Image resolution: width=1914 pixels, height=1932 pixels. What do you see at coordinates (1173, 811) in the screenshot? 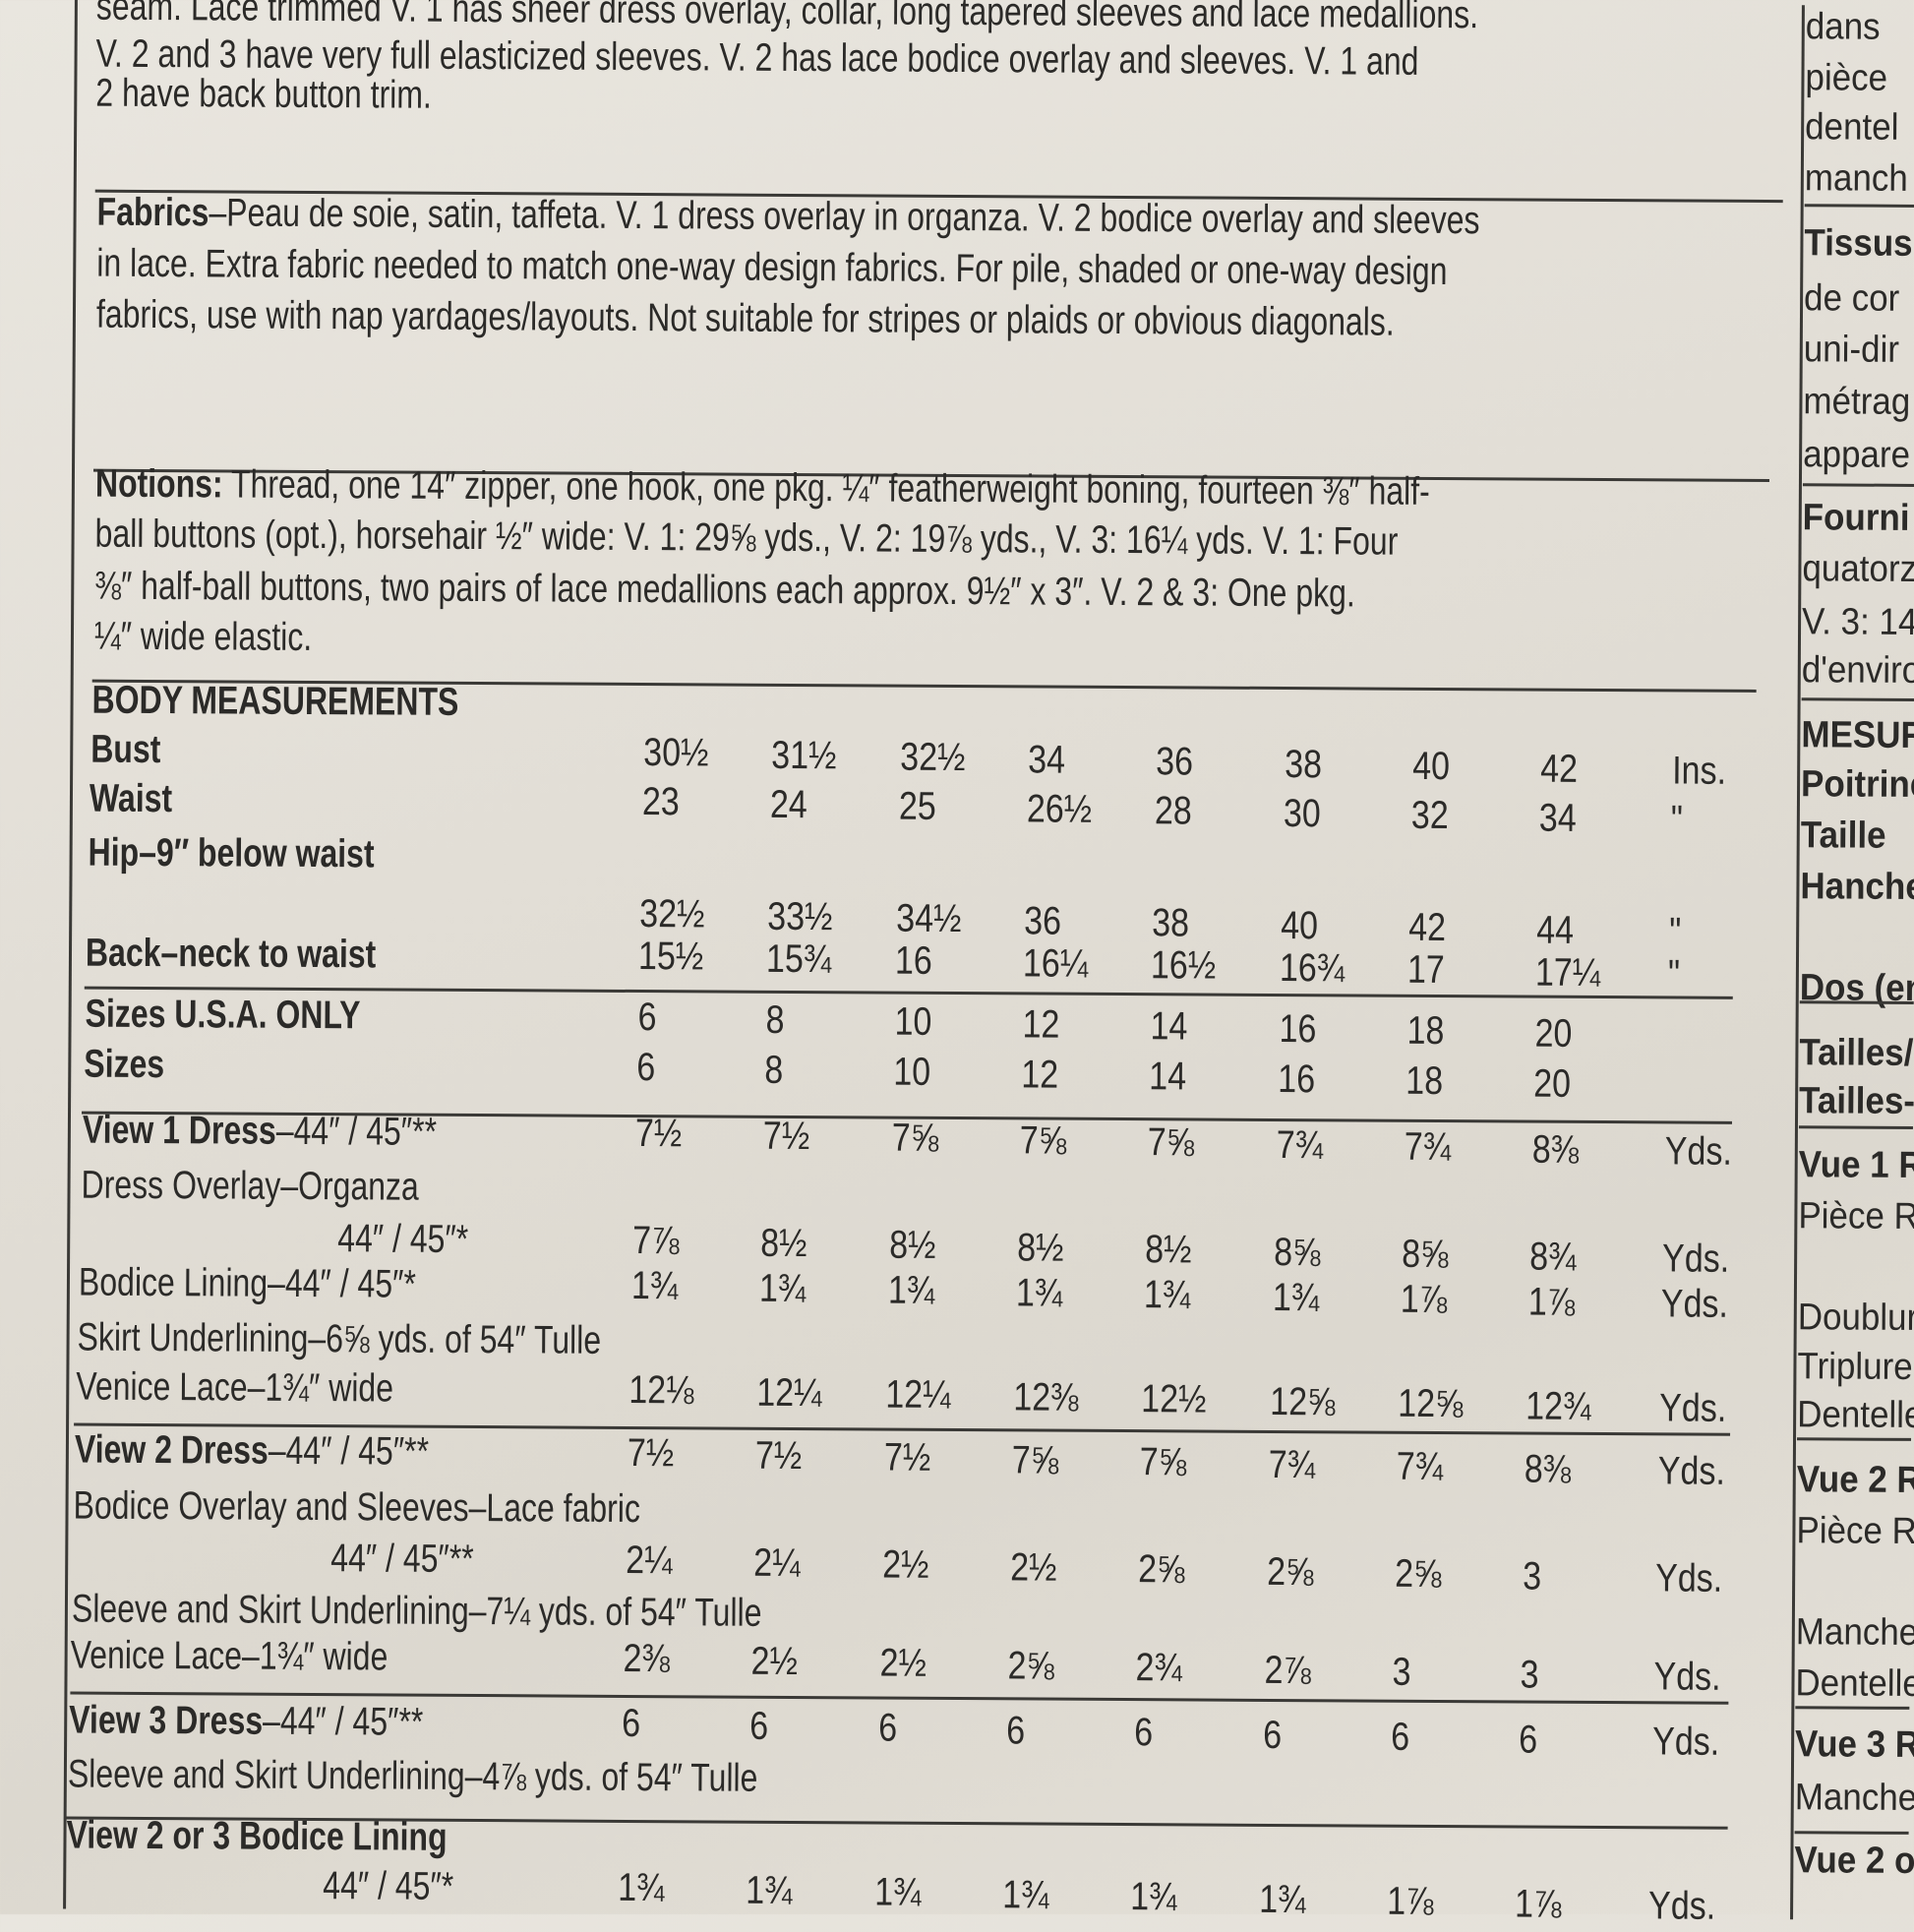
I see `table-cell-value: 28` at bounding box center [1173, 811].